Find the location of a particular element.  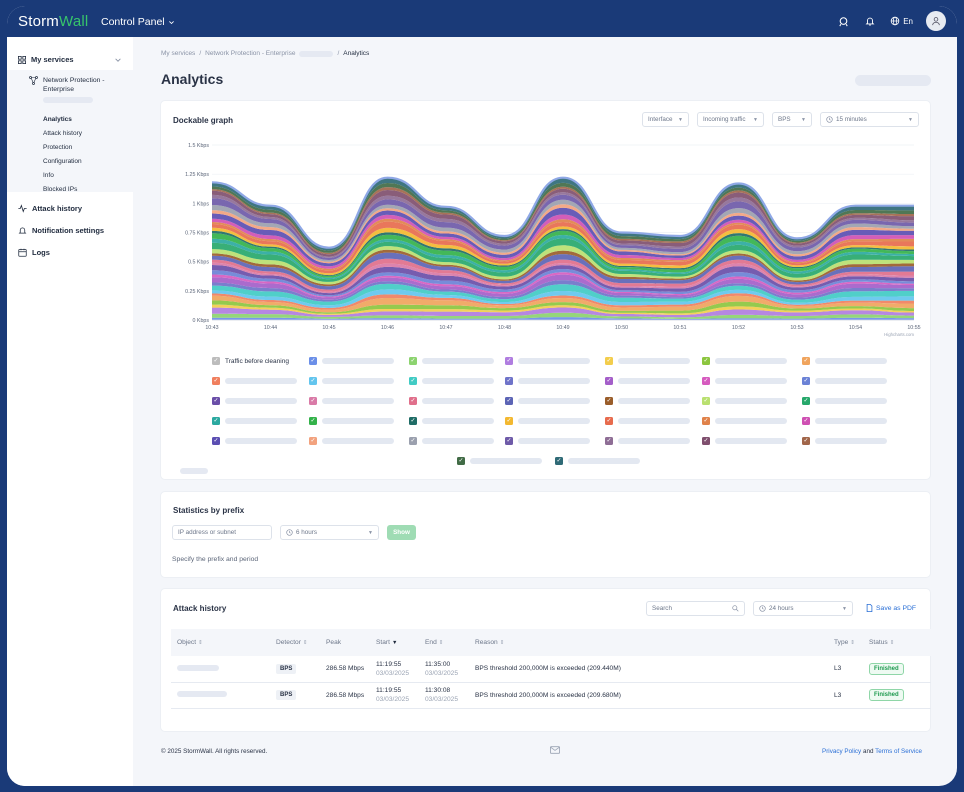

legend-item-traffic-before-cleaning: ✓ Traffic before cleaning is located at coordinates (250, 361).